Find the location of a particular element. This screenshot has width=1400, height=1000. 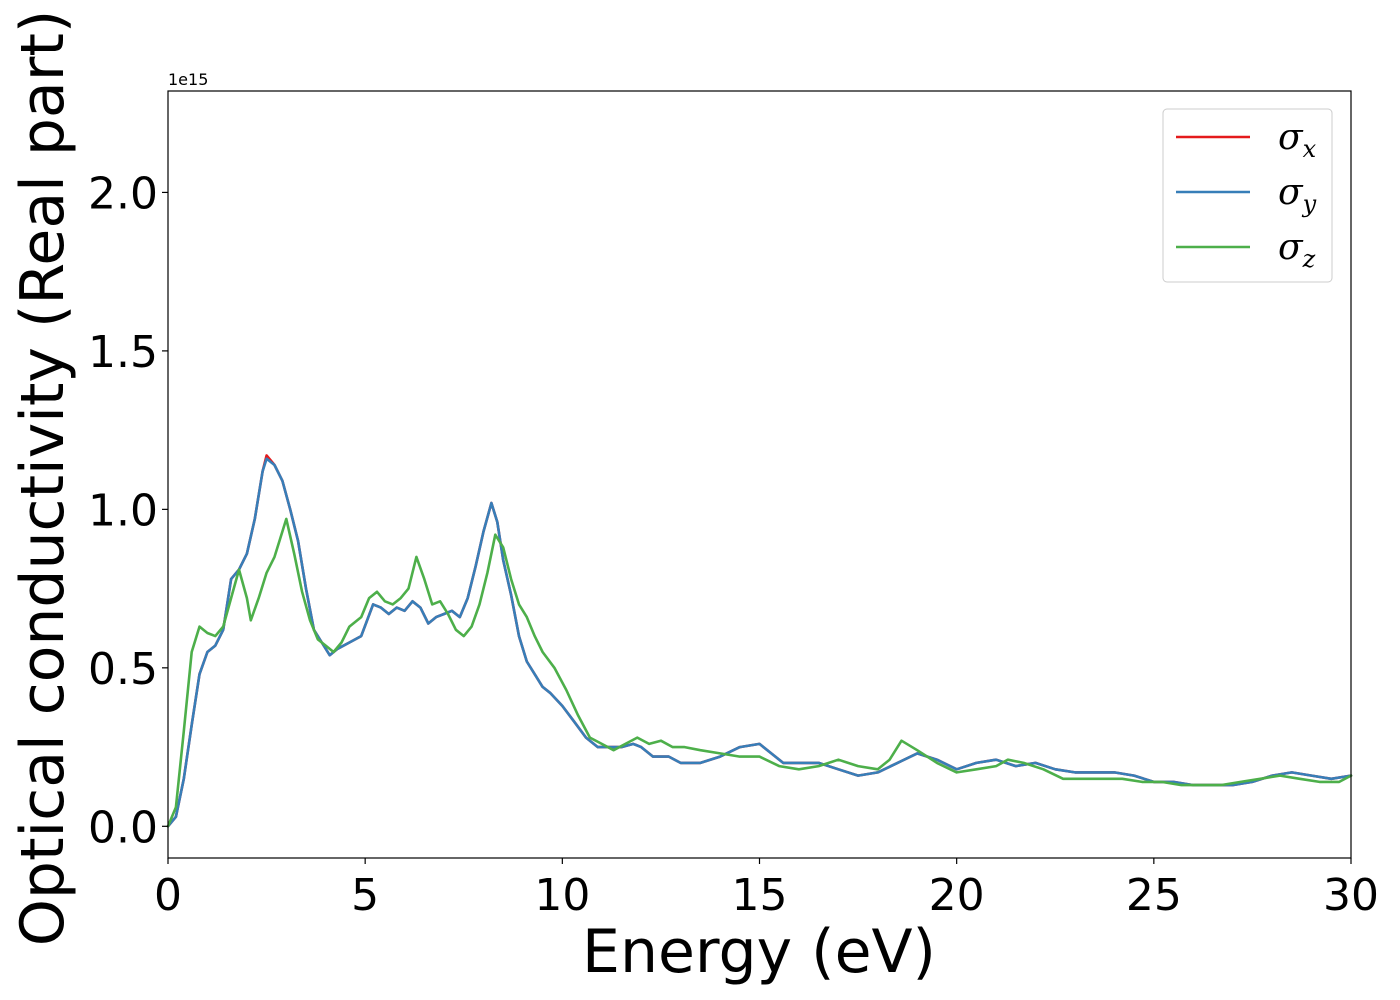

legend-label-sigma-z: σz is located at coordinates (1297, 250).